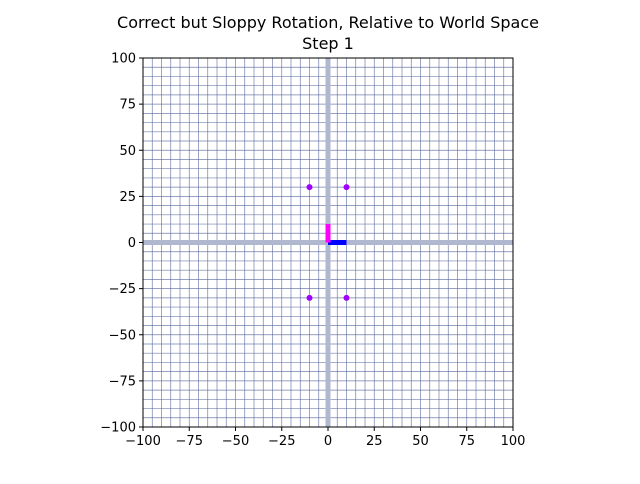  I want to click on x-axis-ticks: −100 −75 −50 −25 0 25 50 75 100, so click(325, 438).